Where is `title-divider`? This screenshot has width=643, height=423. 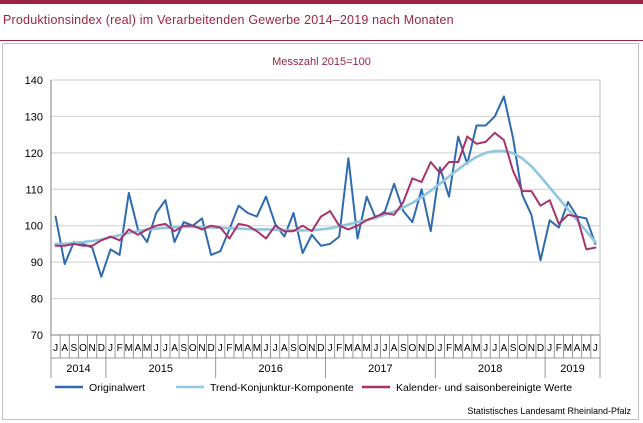 title-divider is located at coordinates (321, 40).